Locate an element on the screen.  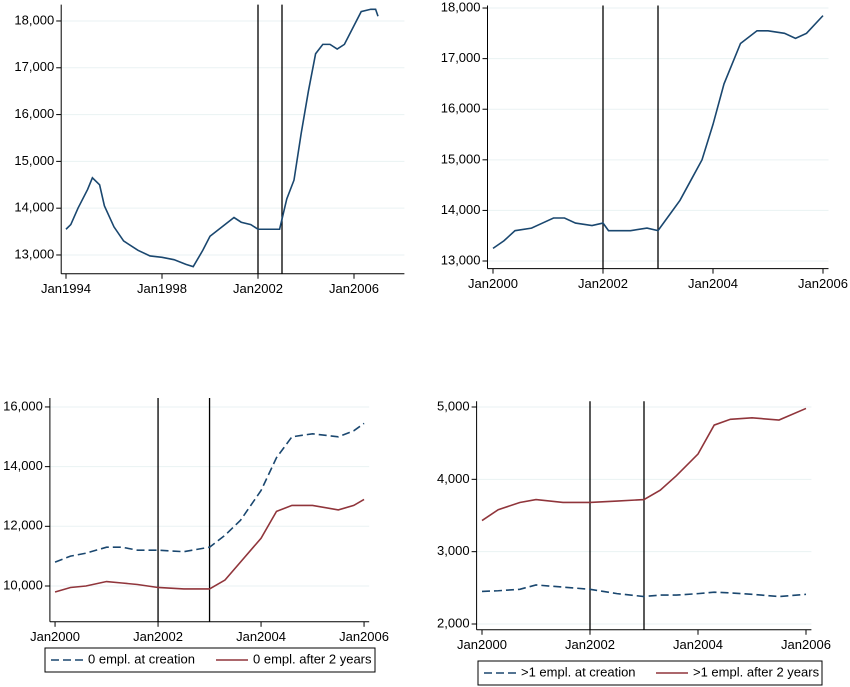
y-tick-label: 12,000 is located at coordinates (23, 525).